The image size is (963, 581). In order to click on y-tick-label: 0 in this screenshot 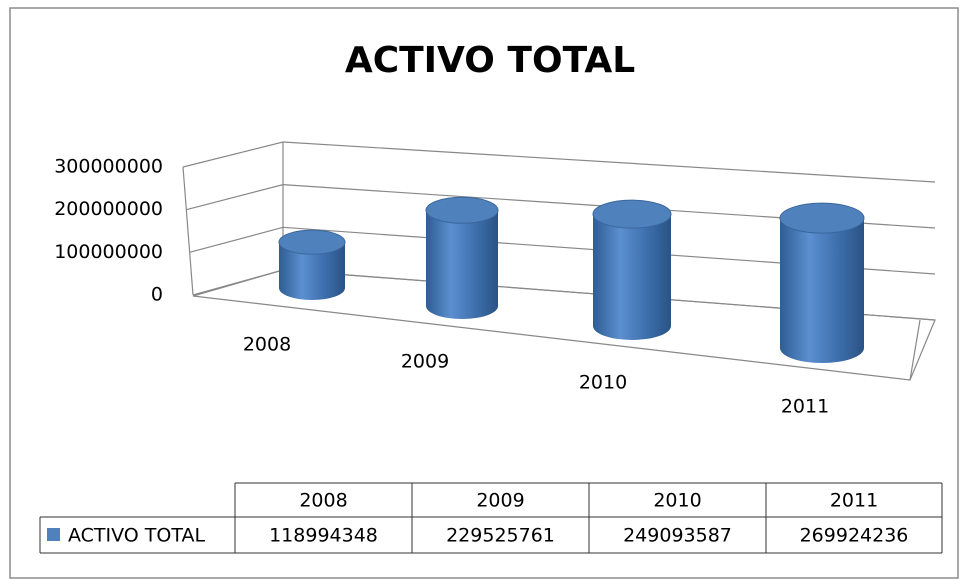, I will do `click(157, 295)`.